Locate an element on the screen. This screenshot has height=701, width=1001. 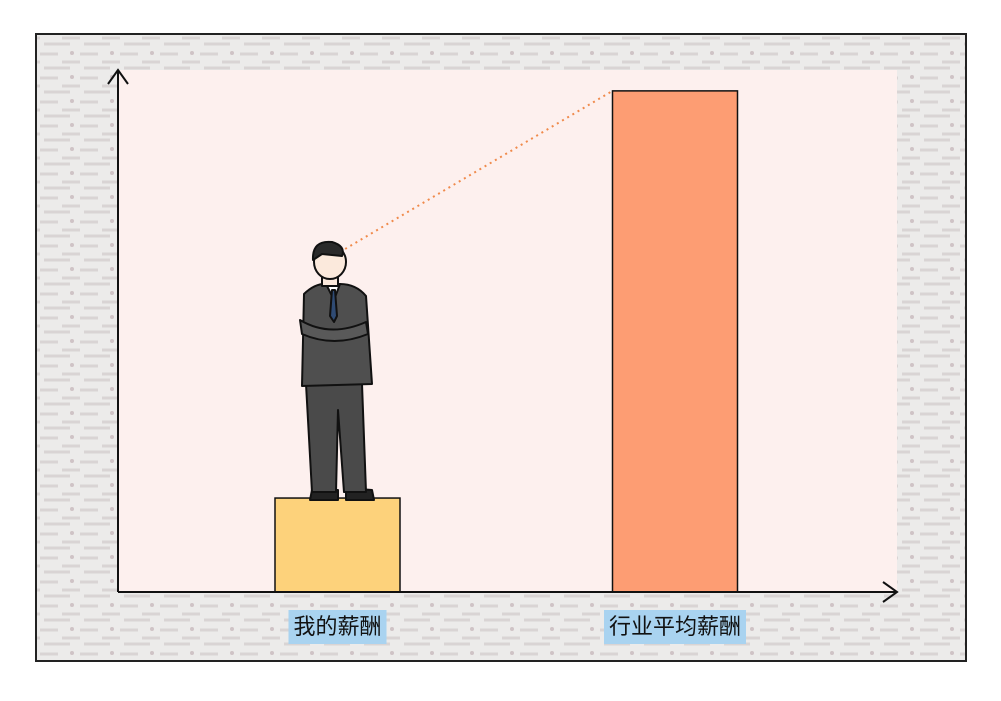
x-tick-label: 我的薪酬 is located at coordinates (337, 627).